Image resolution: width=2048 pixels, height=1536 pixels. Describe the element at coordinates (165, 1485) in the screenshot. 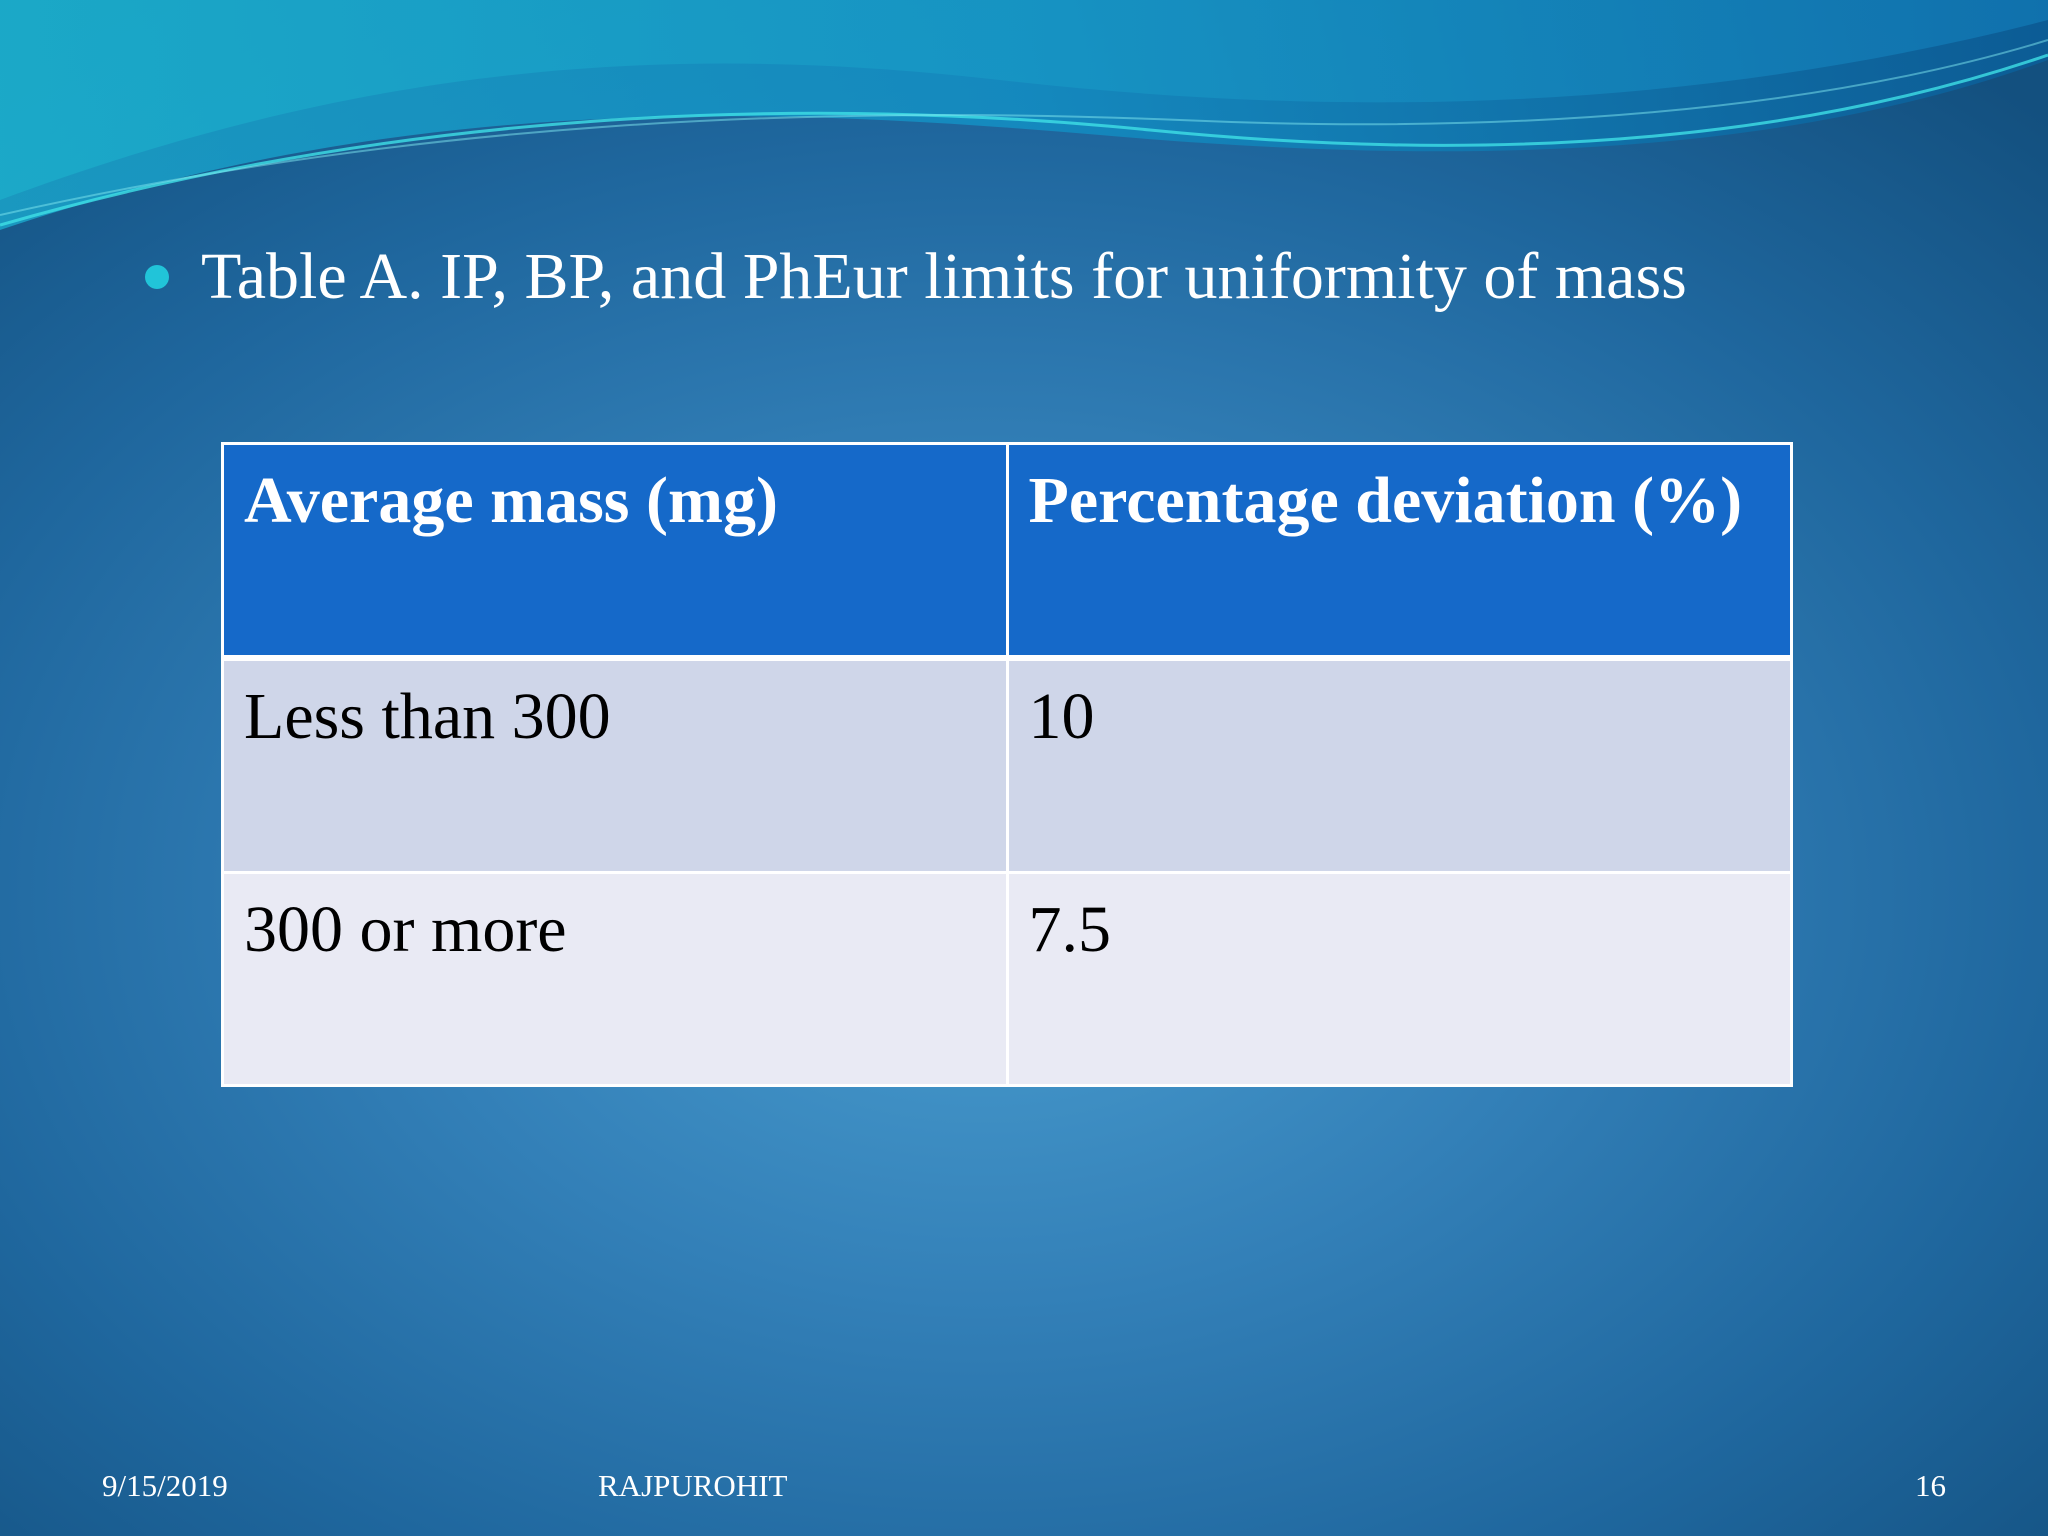

I see `footer-date: 9/15/2019` at that location.